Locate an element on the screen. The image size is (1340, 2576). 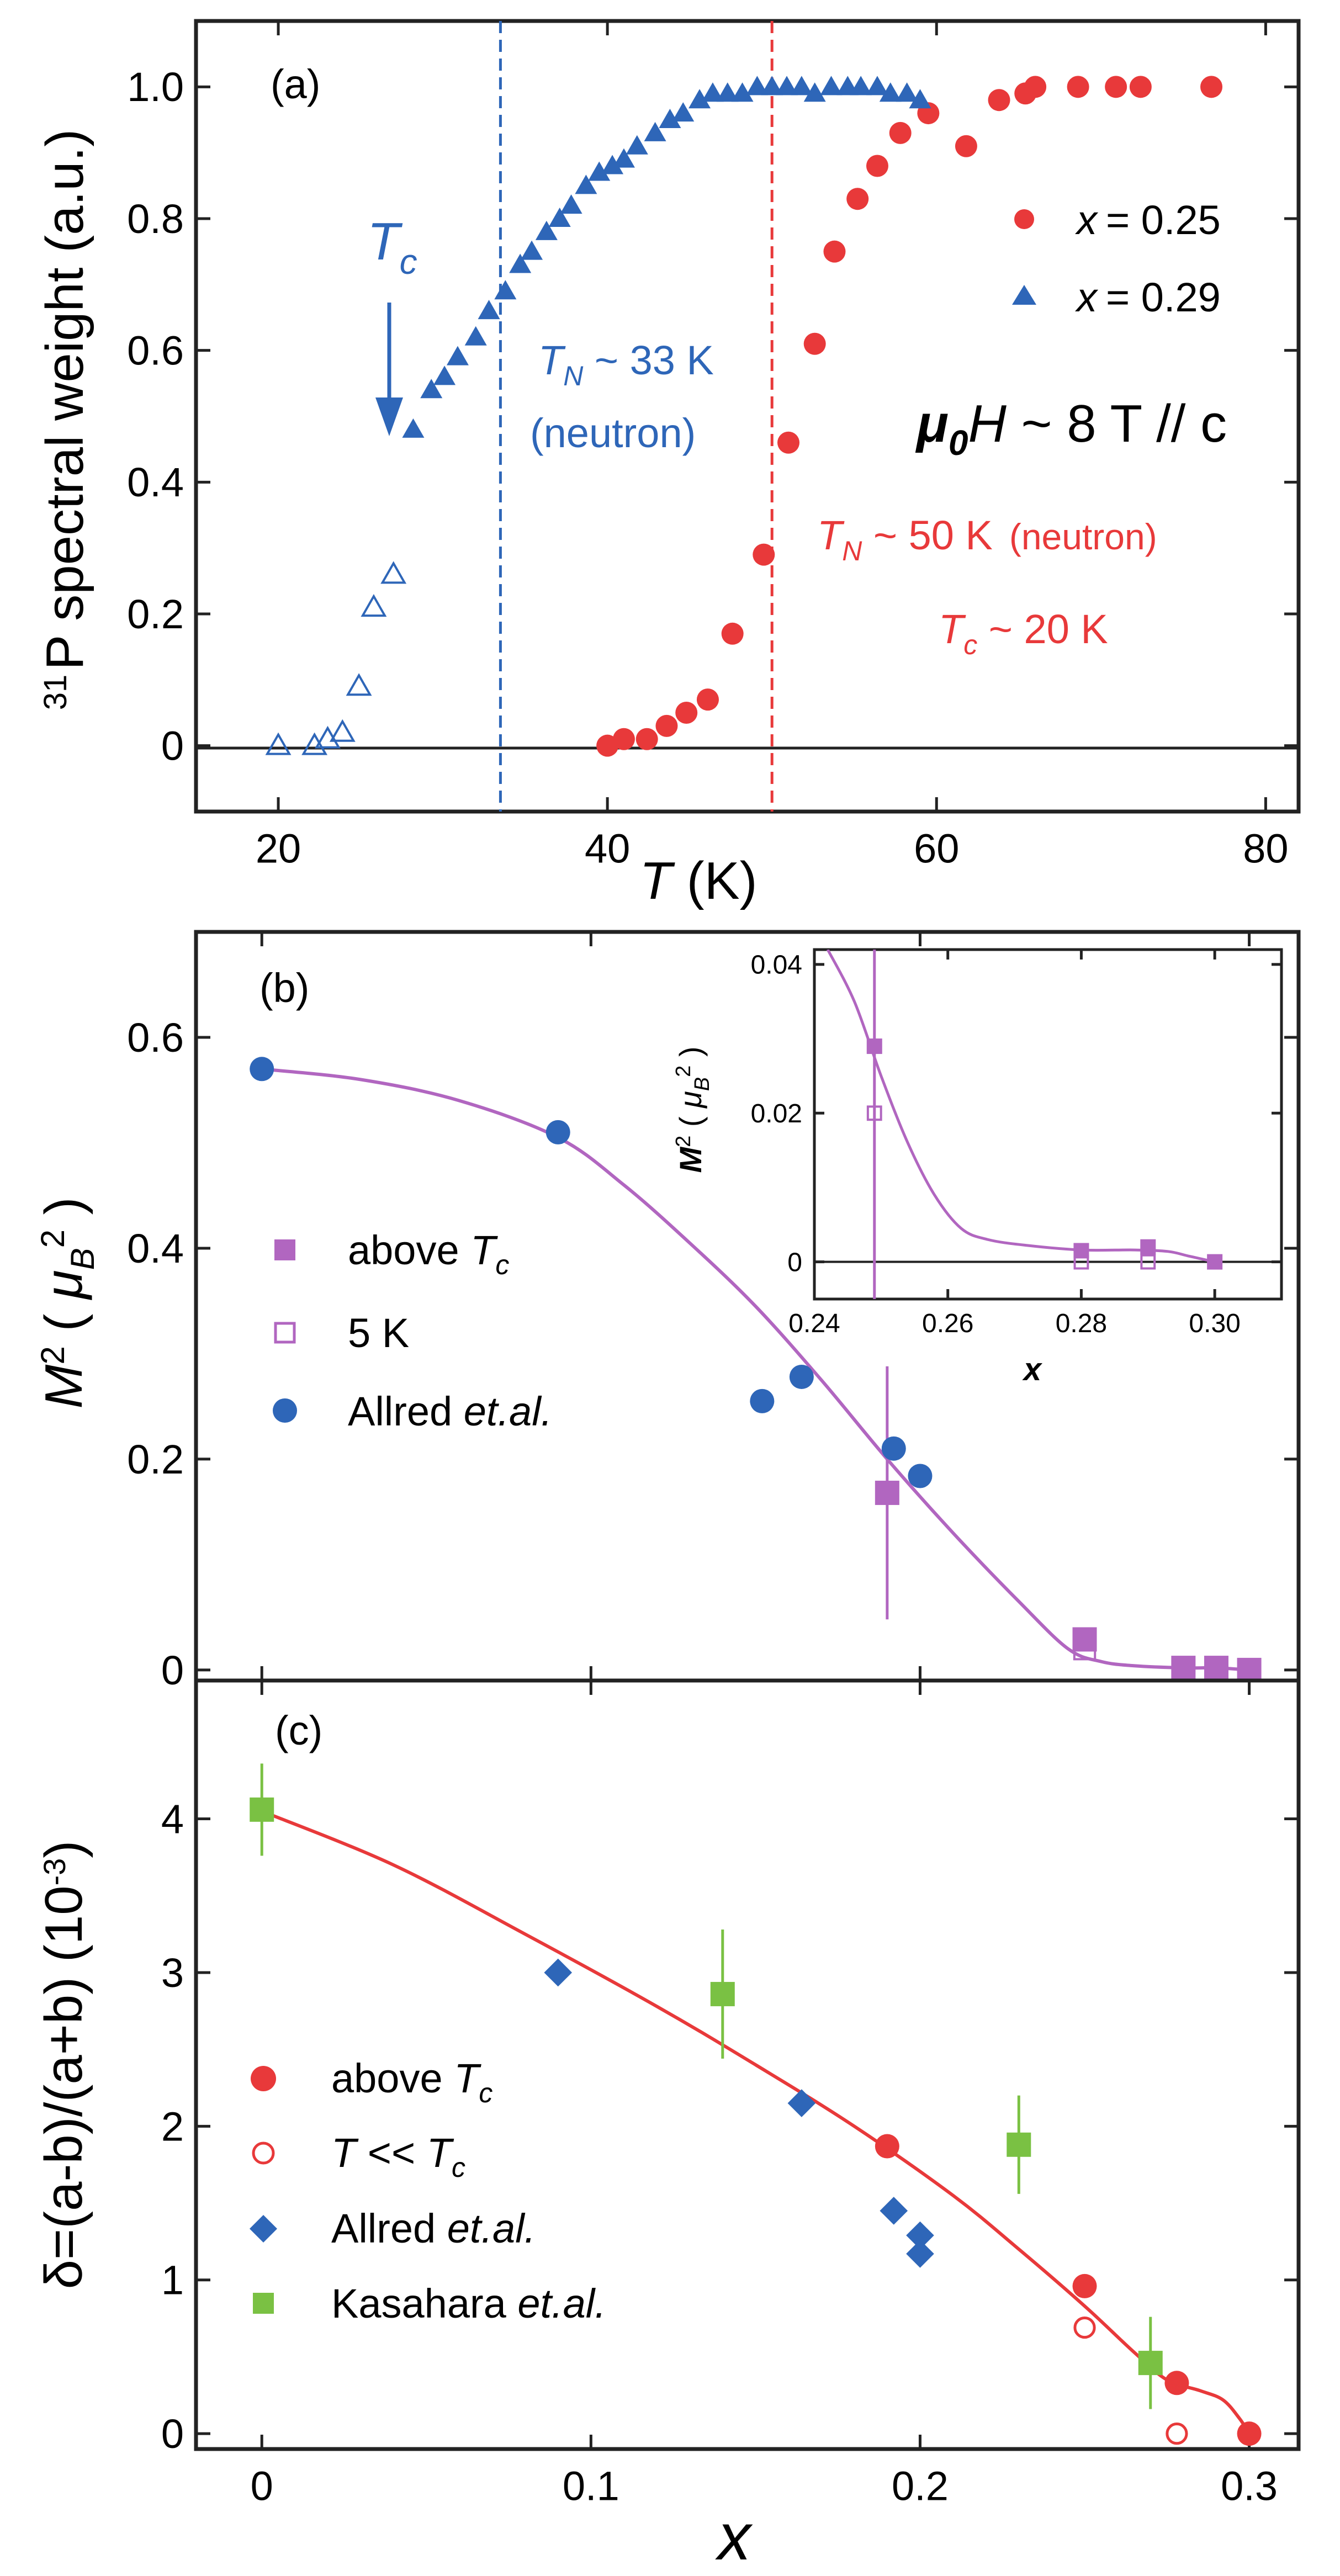
inset-frame is located at coordinates (1048, 1124).